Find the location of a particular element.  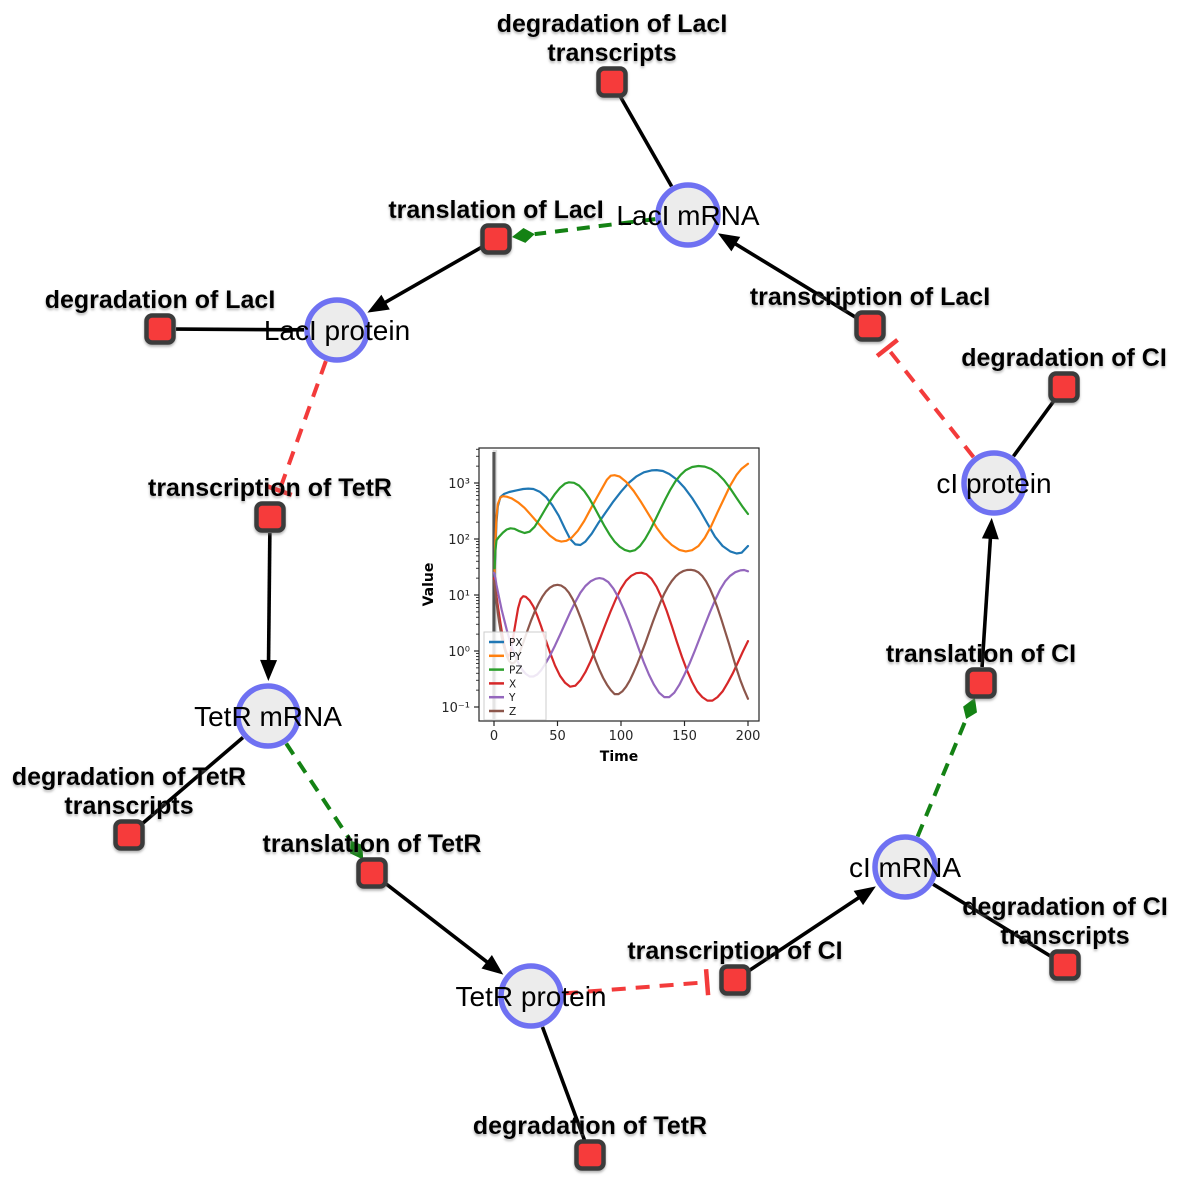

reaction-node-deg-tetr is located at coordinates (590, 1155).